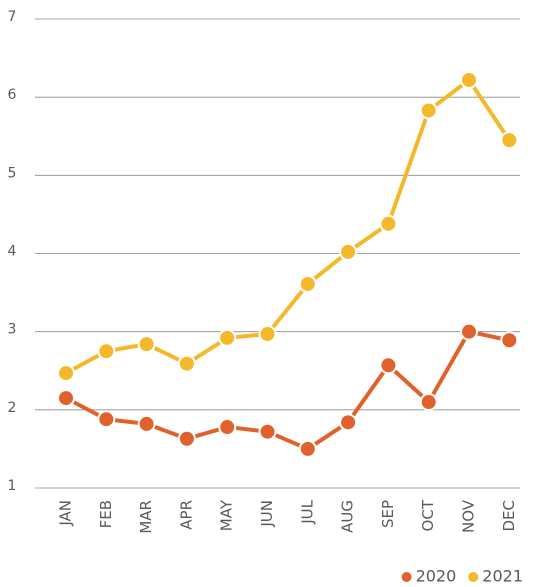 This screenshot has width=533, height=587. Describe the element at coordinates (12, 486) in the screenshot. I see `y-tick-label: 1` at that location.